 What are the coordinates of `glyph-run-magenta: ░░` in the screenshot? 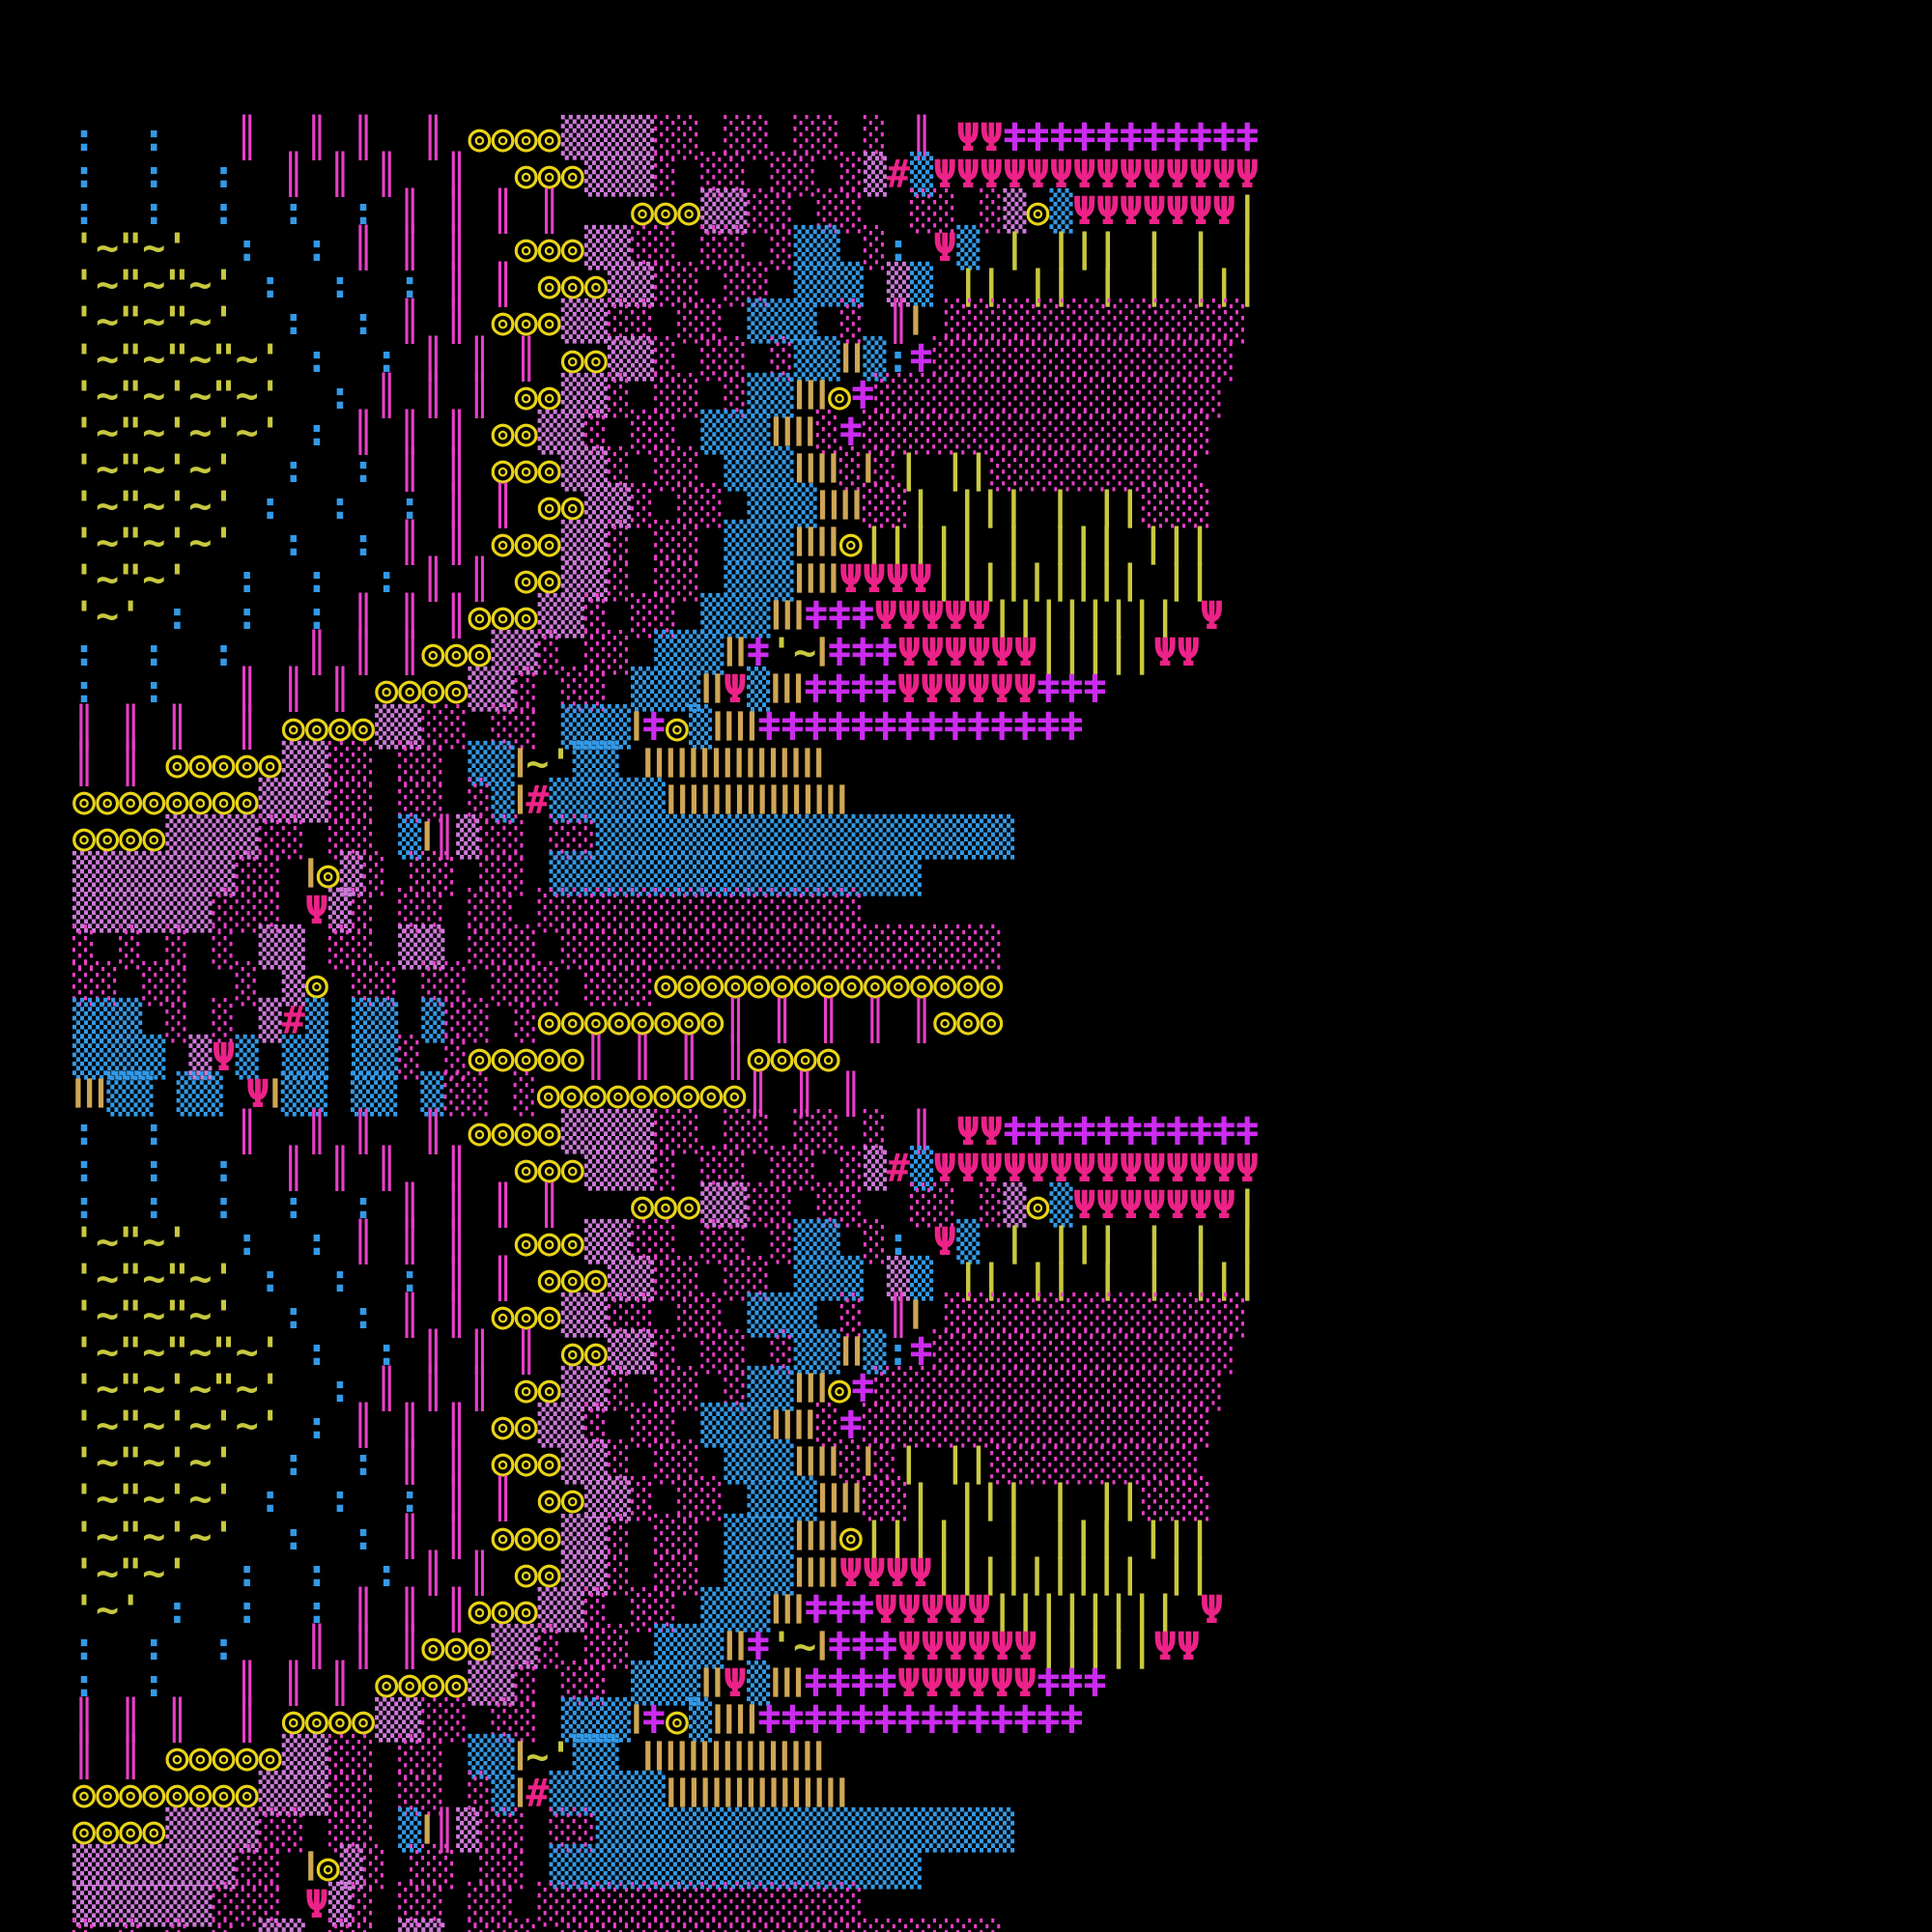 It's located at (886, 505).